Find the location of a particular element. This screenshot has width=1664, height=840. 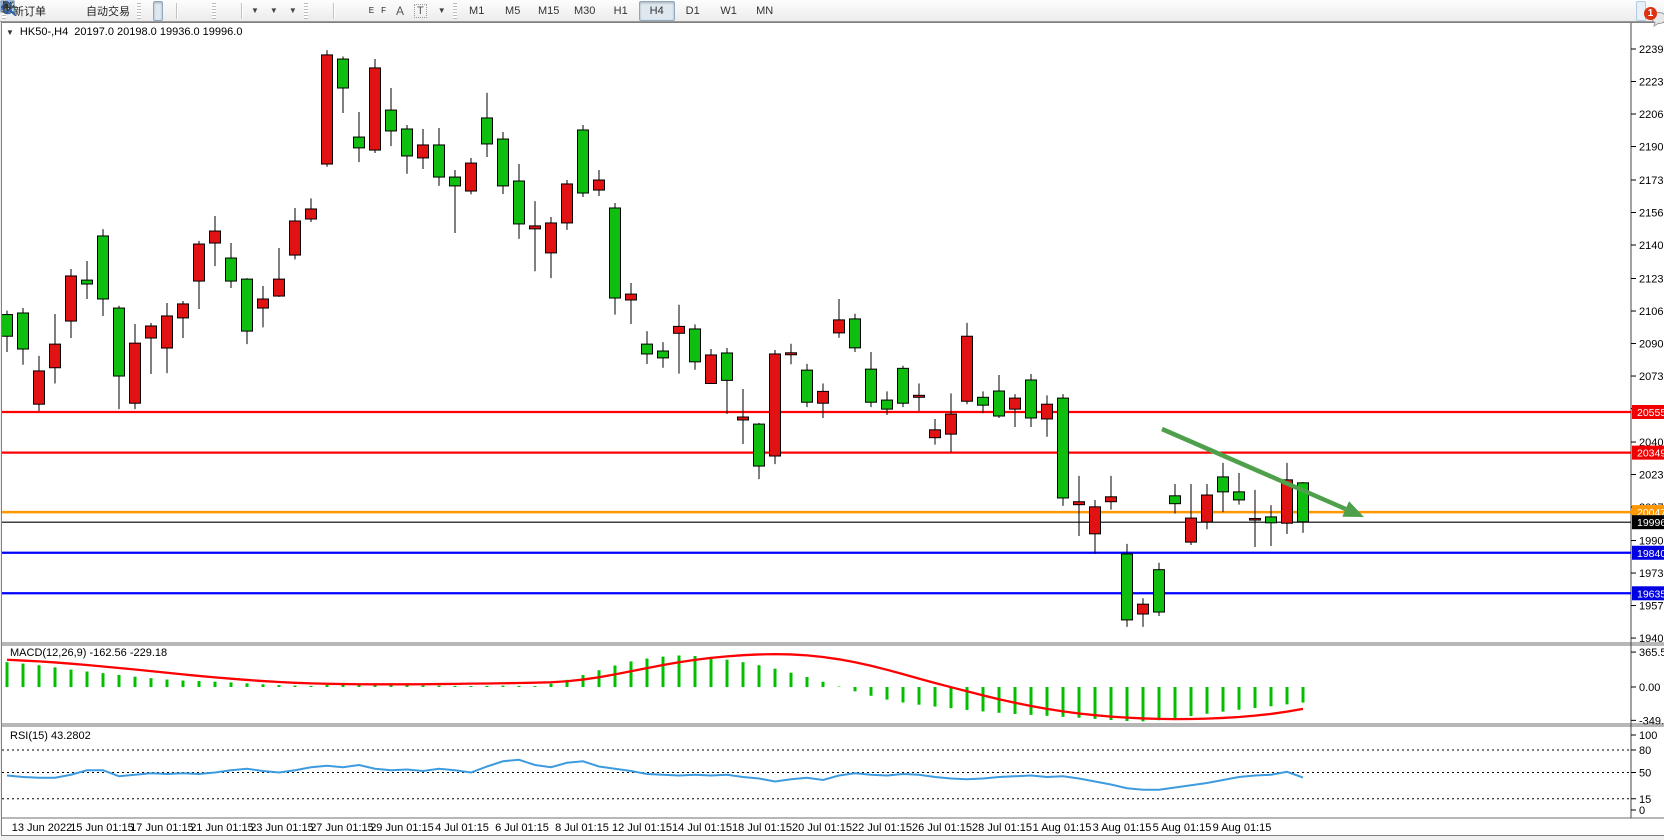

timeframe-button-h1: H1 is located at coordinates (620, 10).